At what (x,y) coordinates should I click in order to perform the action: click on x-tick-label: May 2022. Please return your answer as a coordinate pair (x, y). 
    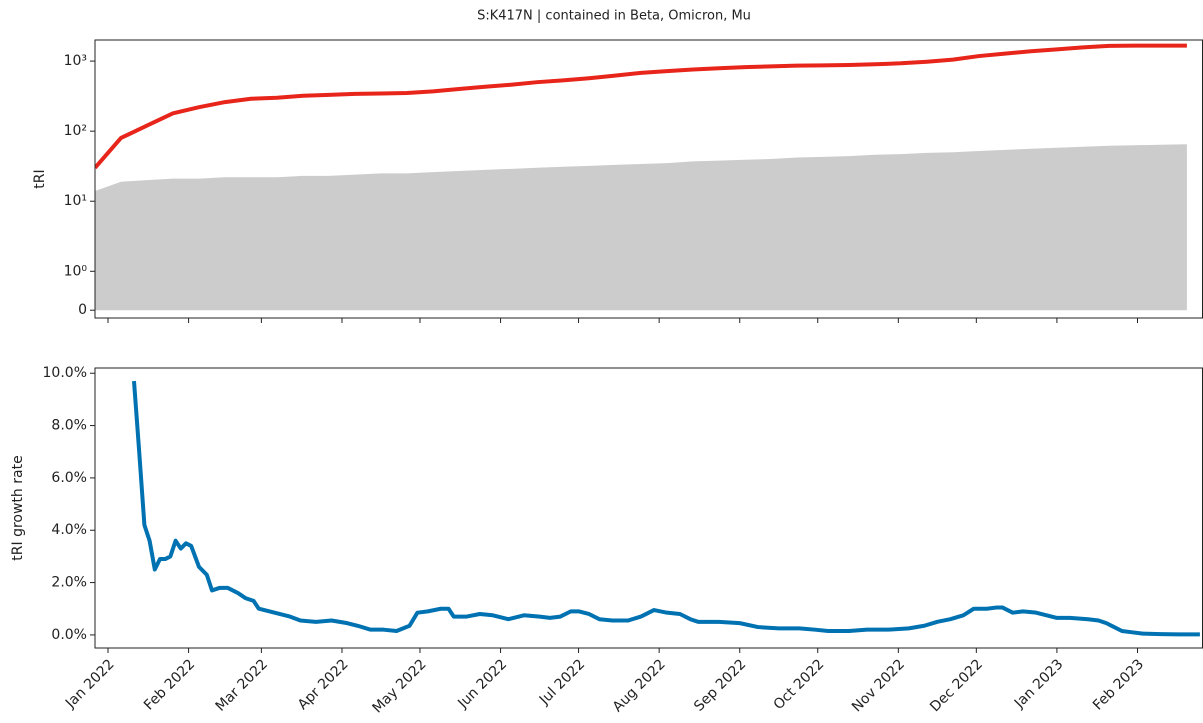
    Looking at the image, I should click on (400, 686).